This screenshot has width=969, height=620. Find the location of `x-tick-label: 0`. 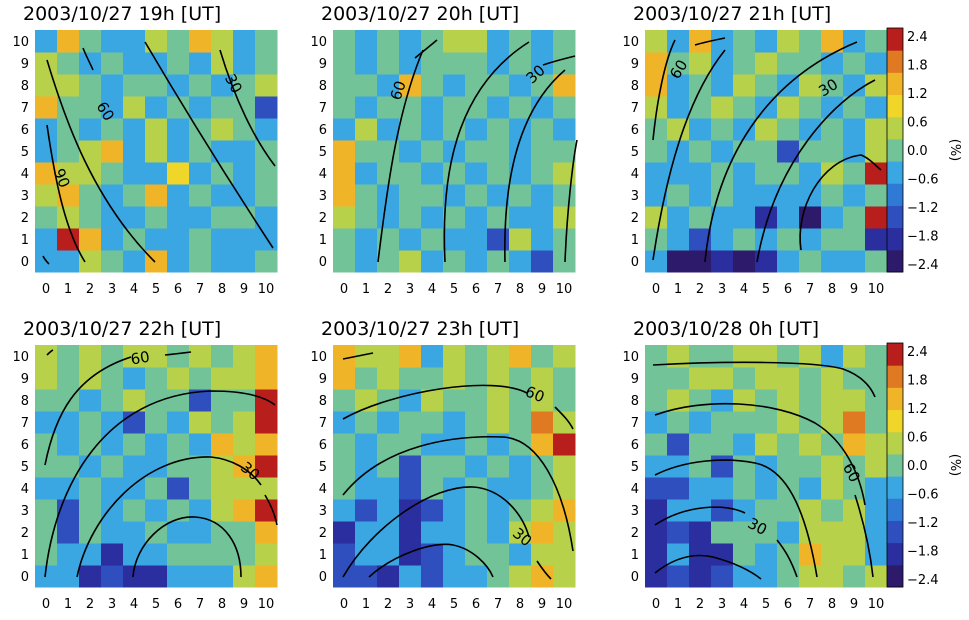

x-tick-label: 0 is located at coordinates (46, 604).